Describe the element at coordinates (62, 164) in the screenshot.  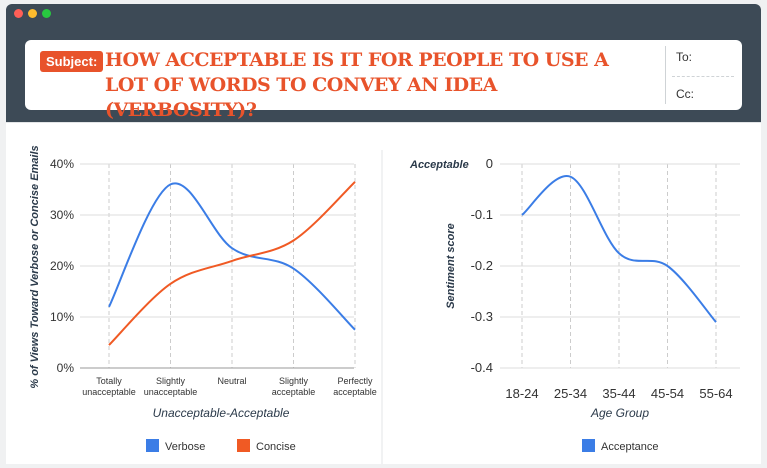
I see `chart1-ytick: 40%` at that location.